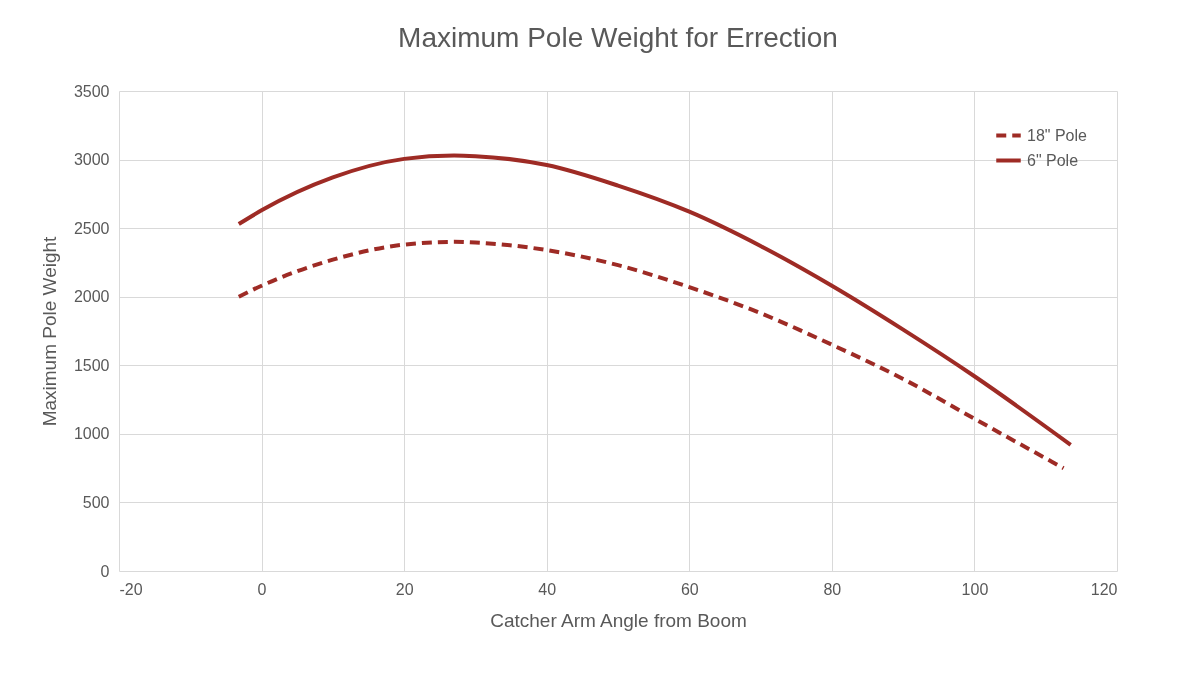 The width and height of the screenshot is (1197, 700). What do you see at coordinates (1057, 135) in the screenshot?
I see `legend-label: 18" Pole` at bounding box center [1057, 135].